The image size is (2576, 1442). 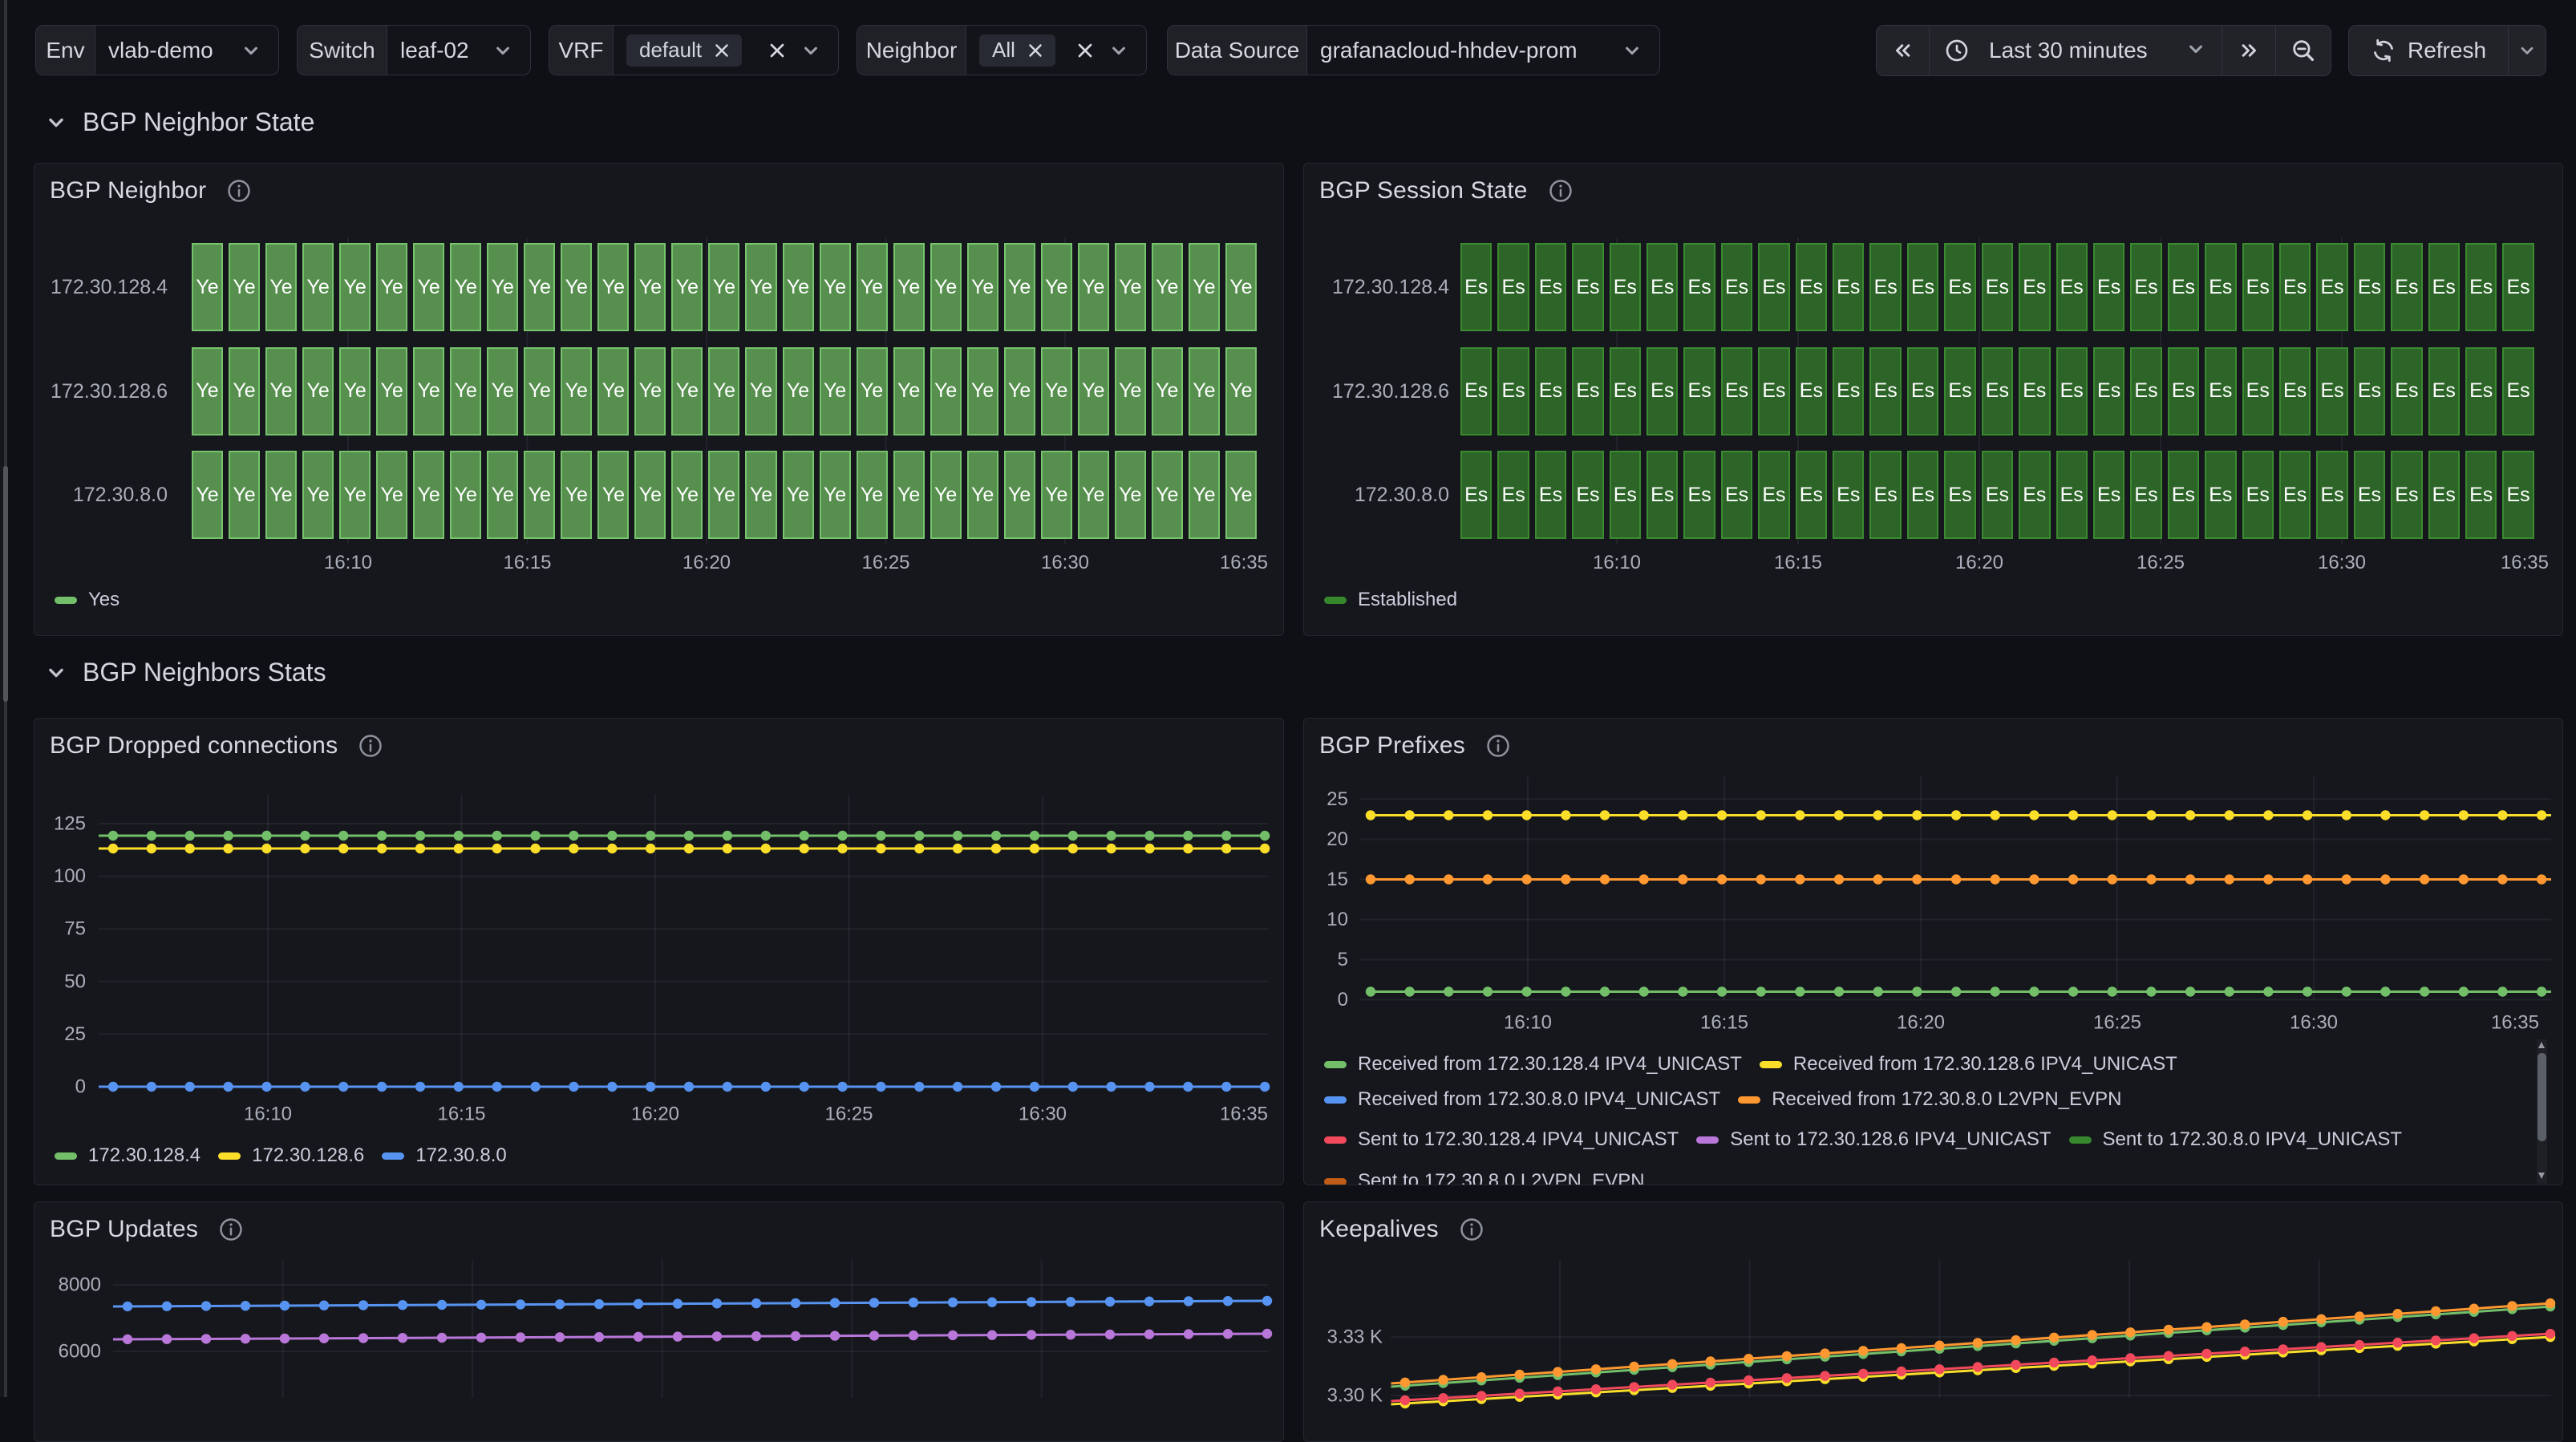 What do you see at coordinates (1355, 1396) in the screenshot?
I see `svg-text: 3.30 K` at bounding box center [1355, 1396].